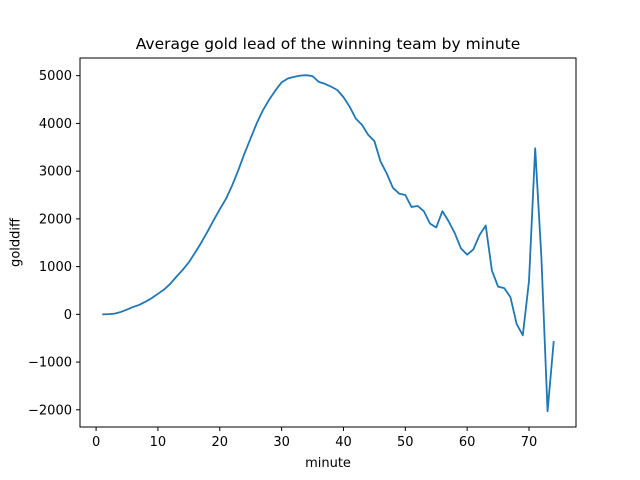 This screenshot has height=480, width=640. Describe the element at coordinates (529, 442) in the screenshot. I see `x-tick-label: 70` at that location.